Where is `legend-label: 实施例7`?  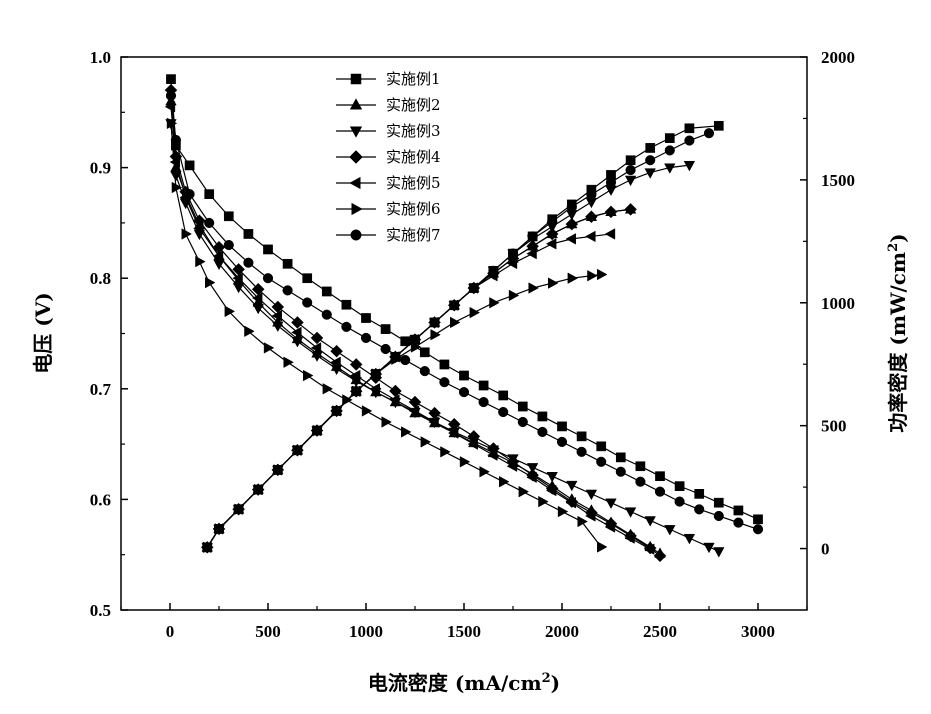 legend-label: 实施例7 is located at coordinates (413, 235).